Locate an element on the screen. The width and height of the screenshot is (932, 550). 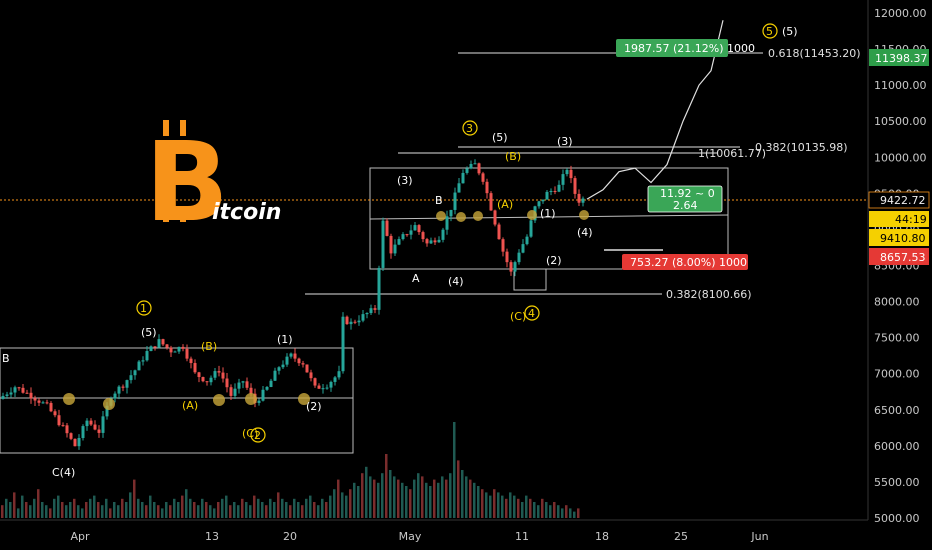
price-tick-label: 6000.00 is located at coordinates (897, 446).